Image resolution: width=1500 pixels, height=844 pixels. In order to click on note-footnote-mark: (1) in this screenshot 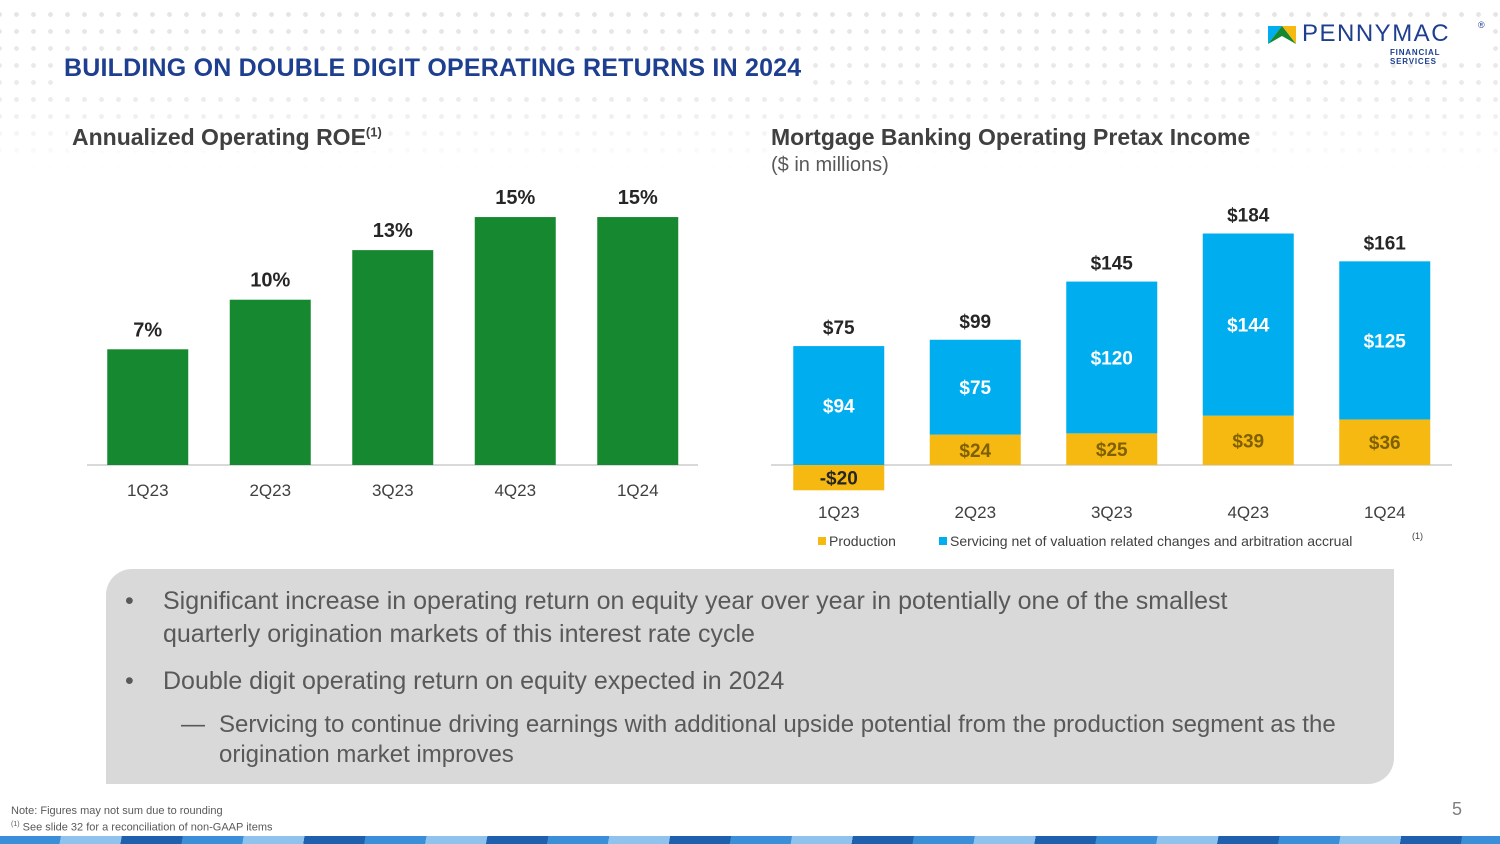, I will do `click(15, 824)`.